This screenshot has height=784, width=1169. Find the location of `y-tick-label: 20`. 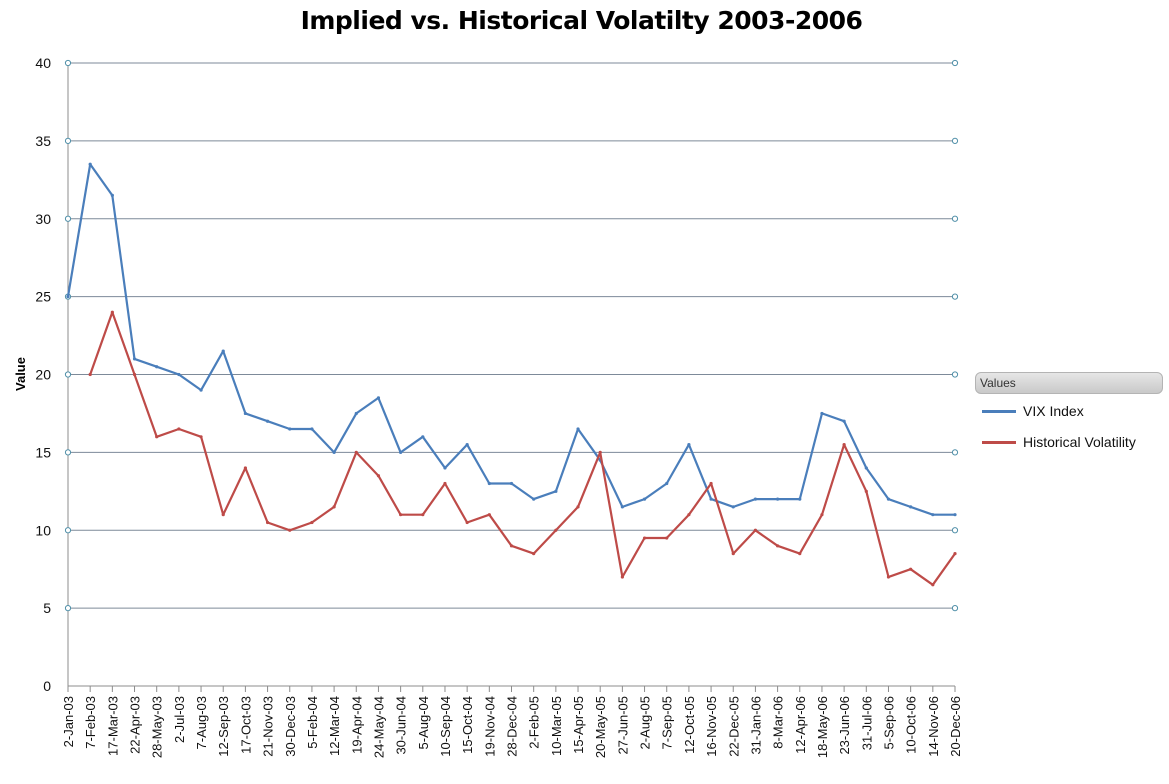

y-tick-label: 20 is located at coordinates (43, 375).